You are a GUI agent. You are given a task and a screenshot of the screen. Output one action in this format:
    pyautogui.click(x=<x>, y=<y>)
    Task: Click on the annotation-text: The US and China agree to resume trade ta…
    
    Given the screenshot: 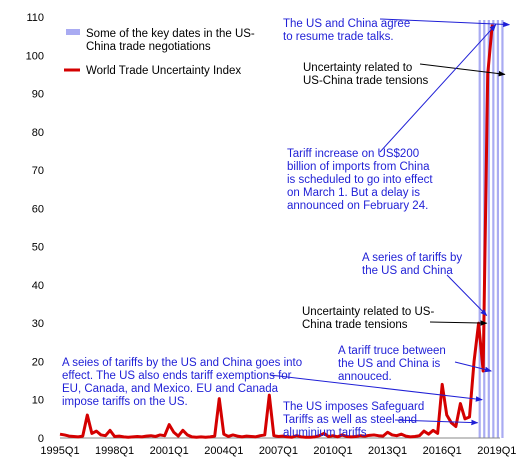 What is the action you would take?
    pyautogui.click(x=346, y=30)
    